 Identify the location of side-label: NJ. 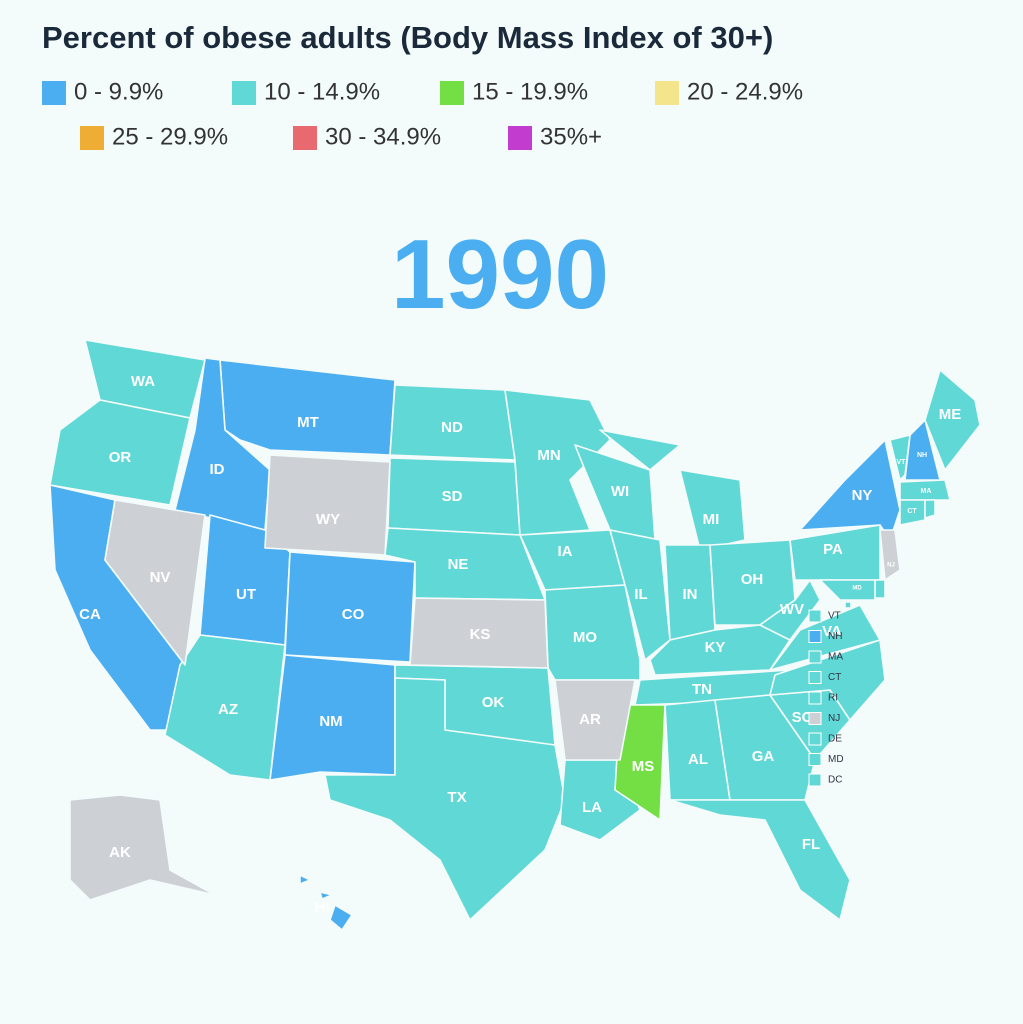
(834, 718).